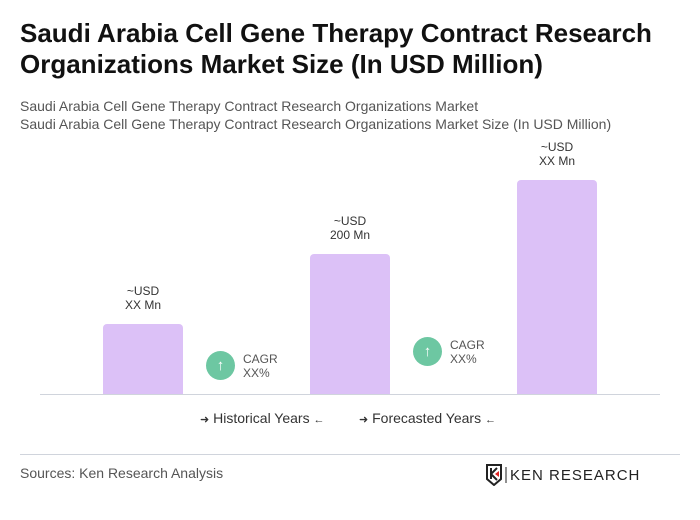  I want to click on divider, so click(350, 454).